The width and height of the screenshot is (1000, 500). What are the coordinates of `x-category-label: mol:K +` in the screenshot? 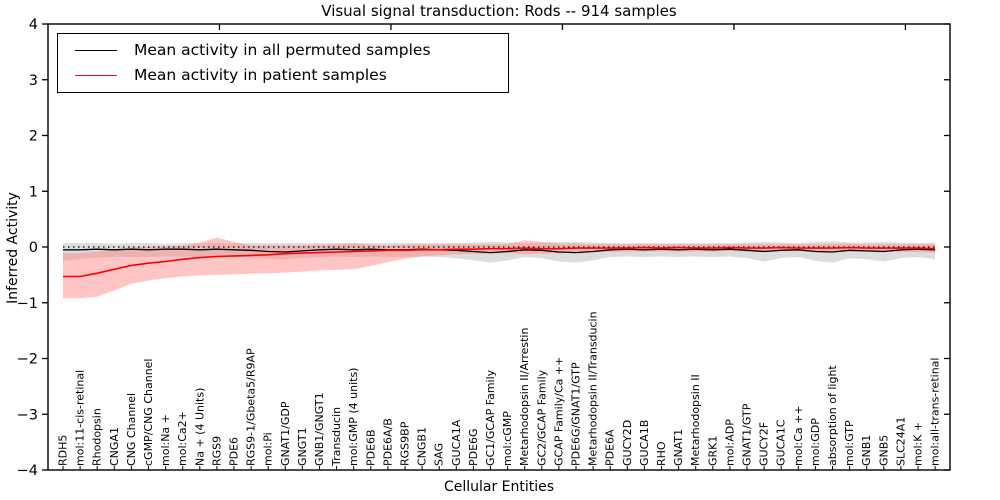 It's located at (918, 444).